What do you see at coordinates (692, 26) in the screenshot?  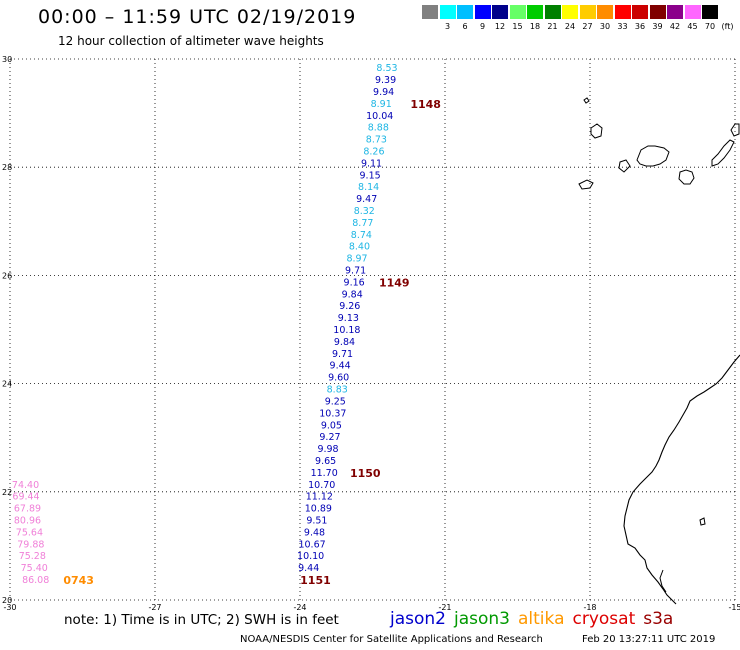 I see `legend-label: 45` at bounding box center [692, 26].